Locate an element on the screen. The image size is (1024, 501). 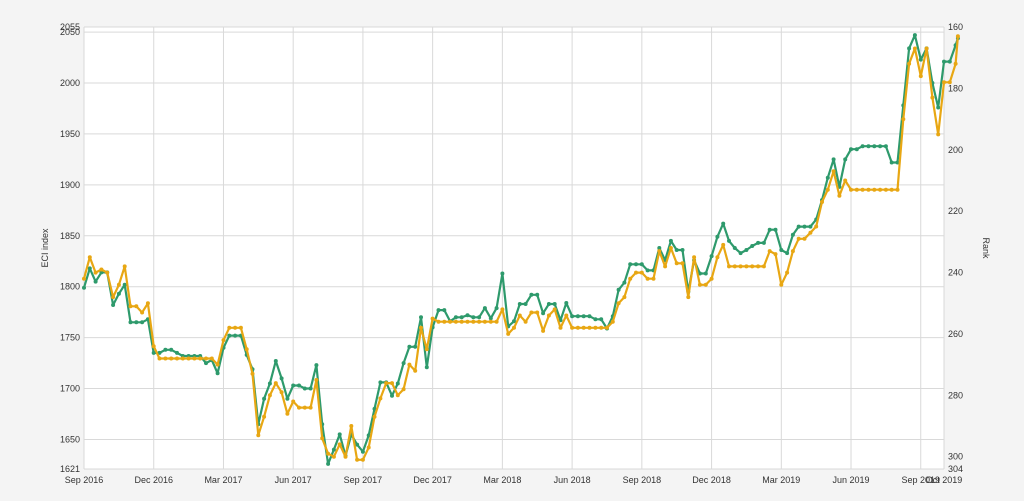
x-tick-label: Sep 2016 is located at coordinates (84, 480).